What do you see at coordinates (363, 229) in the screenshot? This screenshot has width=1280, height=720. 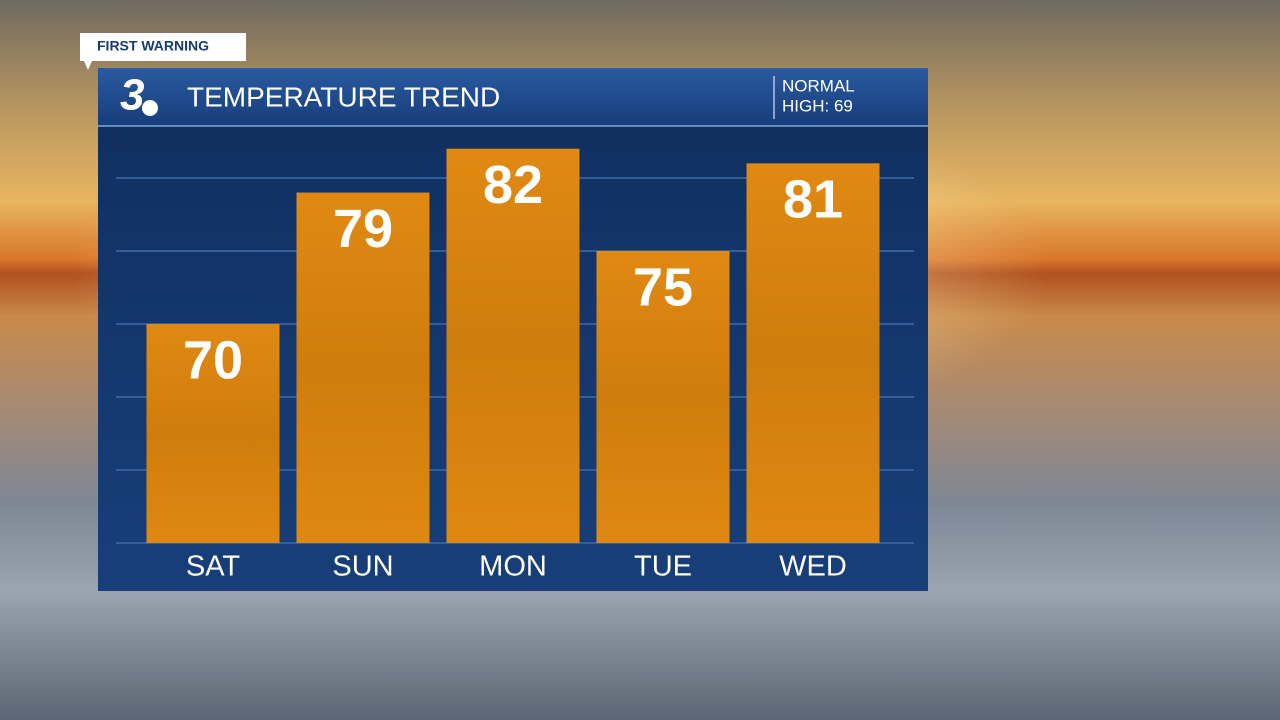 I see `value-label: 79` at bounding box center [363, 229].